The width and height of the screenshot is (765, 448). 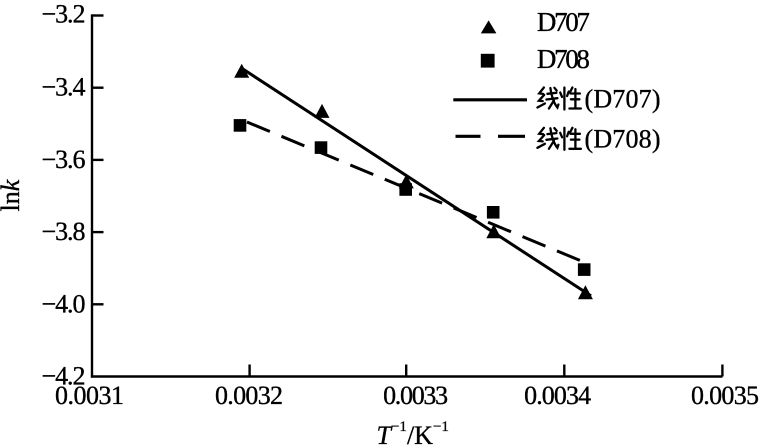 I want to click on svg-text: −3.2, so click(x=64, y=14).